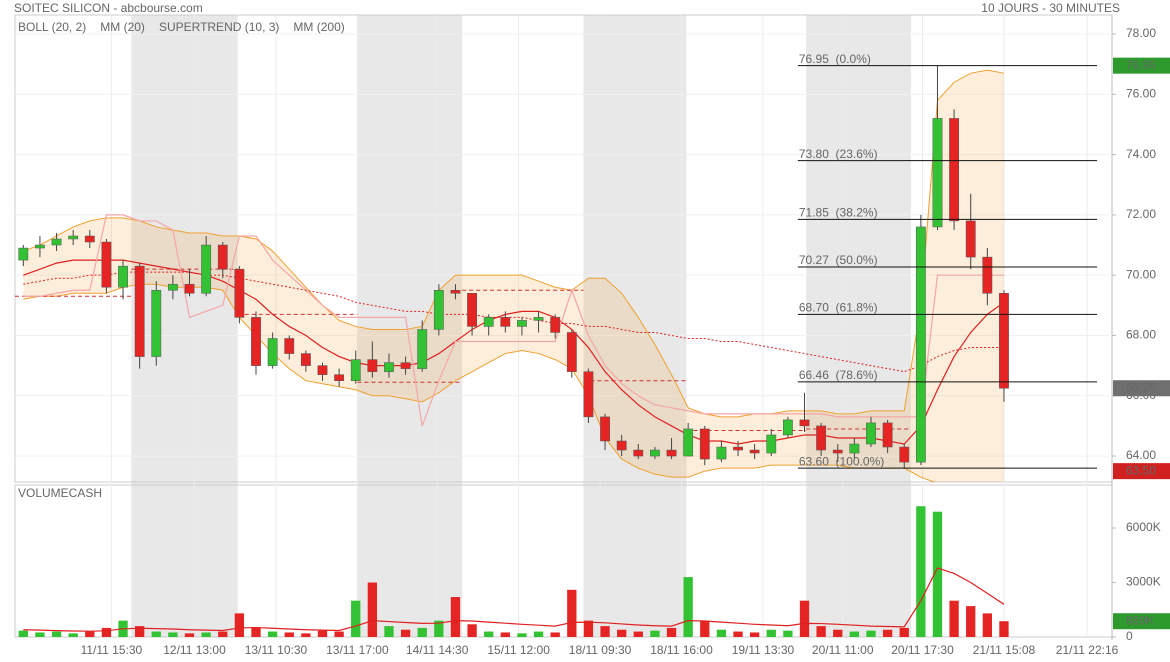 The image size is (1170, 662). I want to click on price-tag-label: 63.50, so click(1141, 470).